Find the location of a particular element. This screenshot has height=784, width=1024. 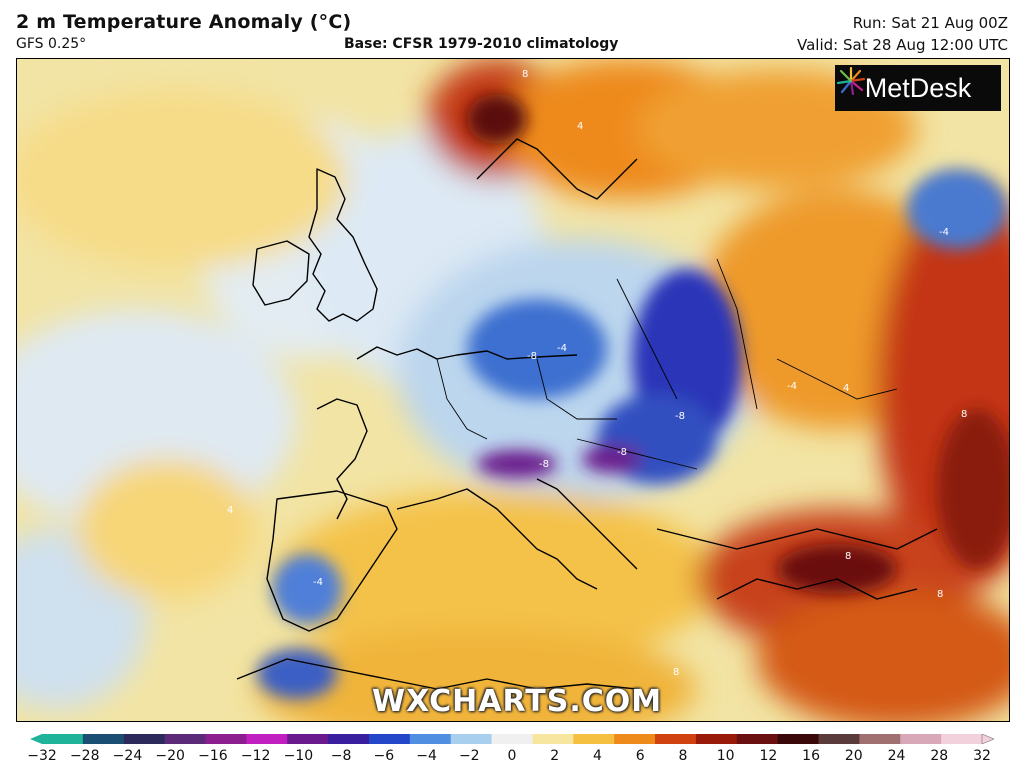

coastline-scandinavia is located at coordinates (557, 169).